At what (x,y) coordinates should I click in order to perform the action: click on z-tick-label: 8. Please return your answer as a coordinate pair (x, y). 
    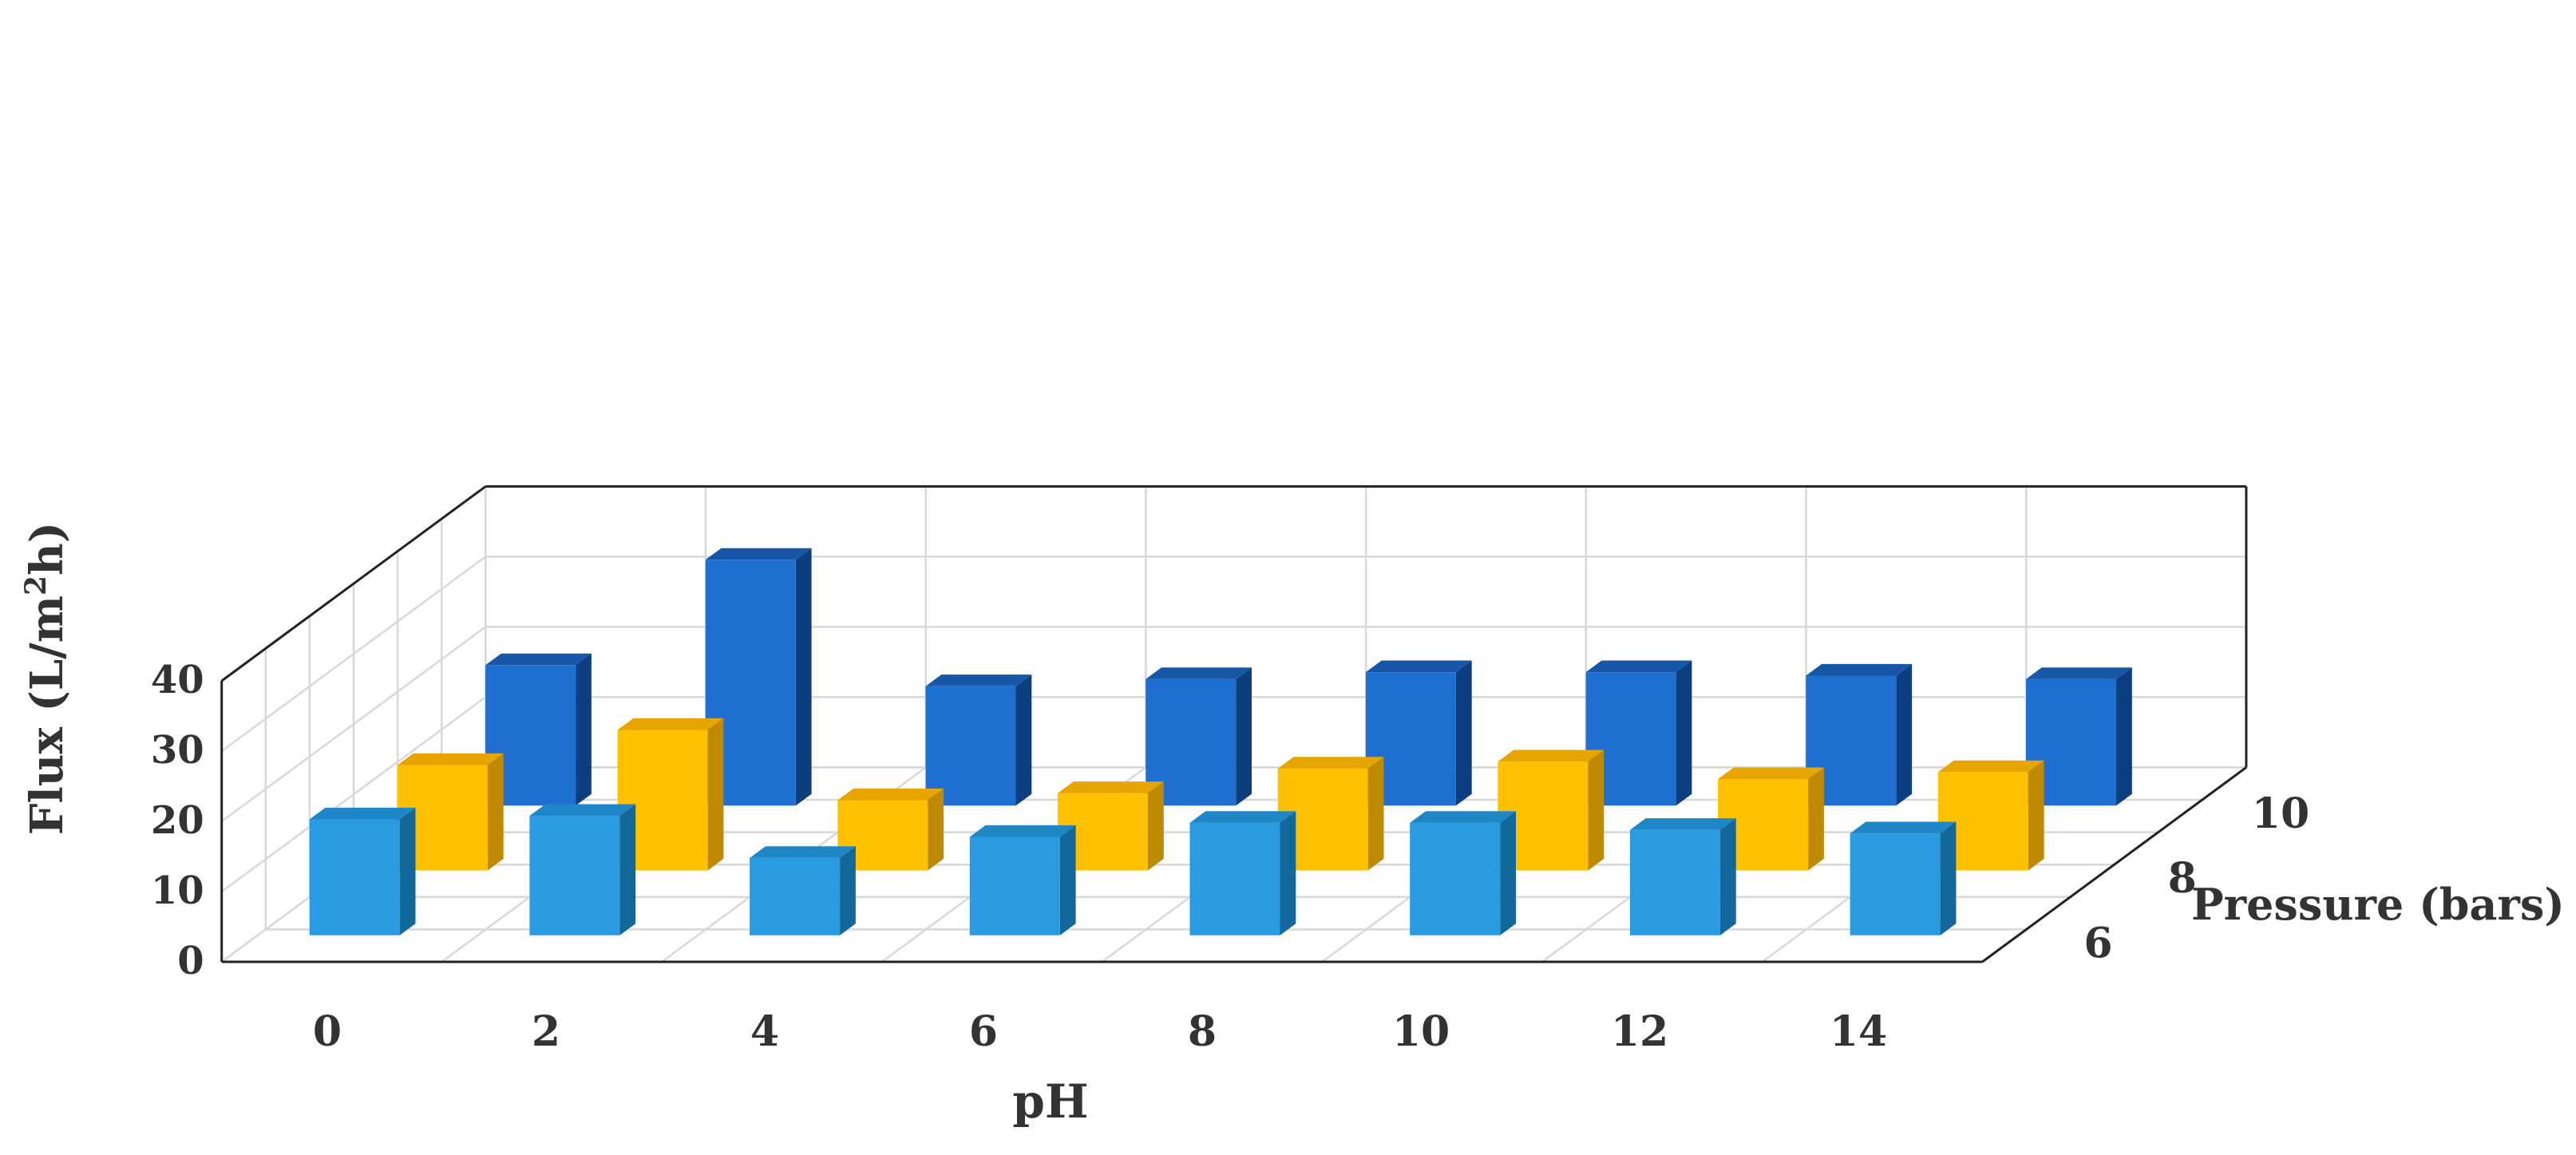
    Looking at the image, I should click on (2183, 878).